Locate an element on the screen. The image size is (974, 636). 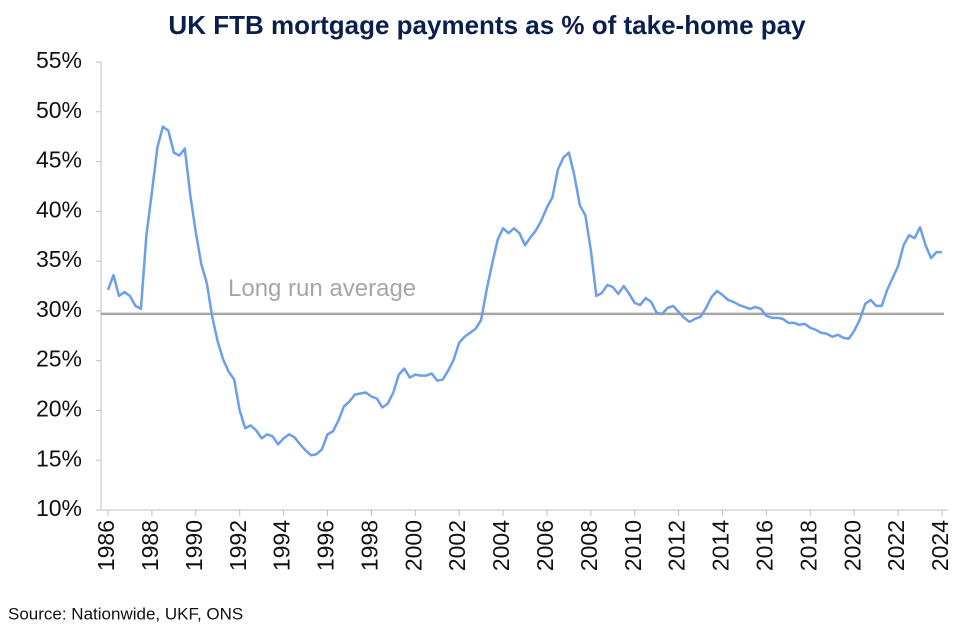
x-tick-label: 2006 is located at coordinates (545, 545).